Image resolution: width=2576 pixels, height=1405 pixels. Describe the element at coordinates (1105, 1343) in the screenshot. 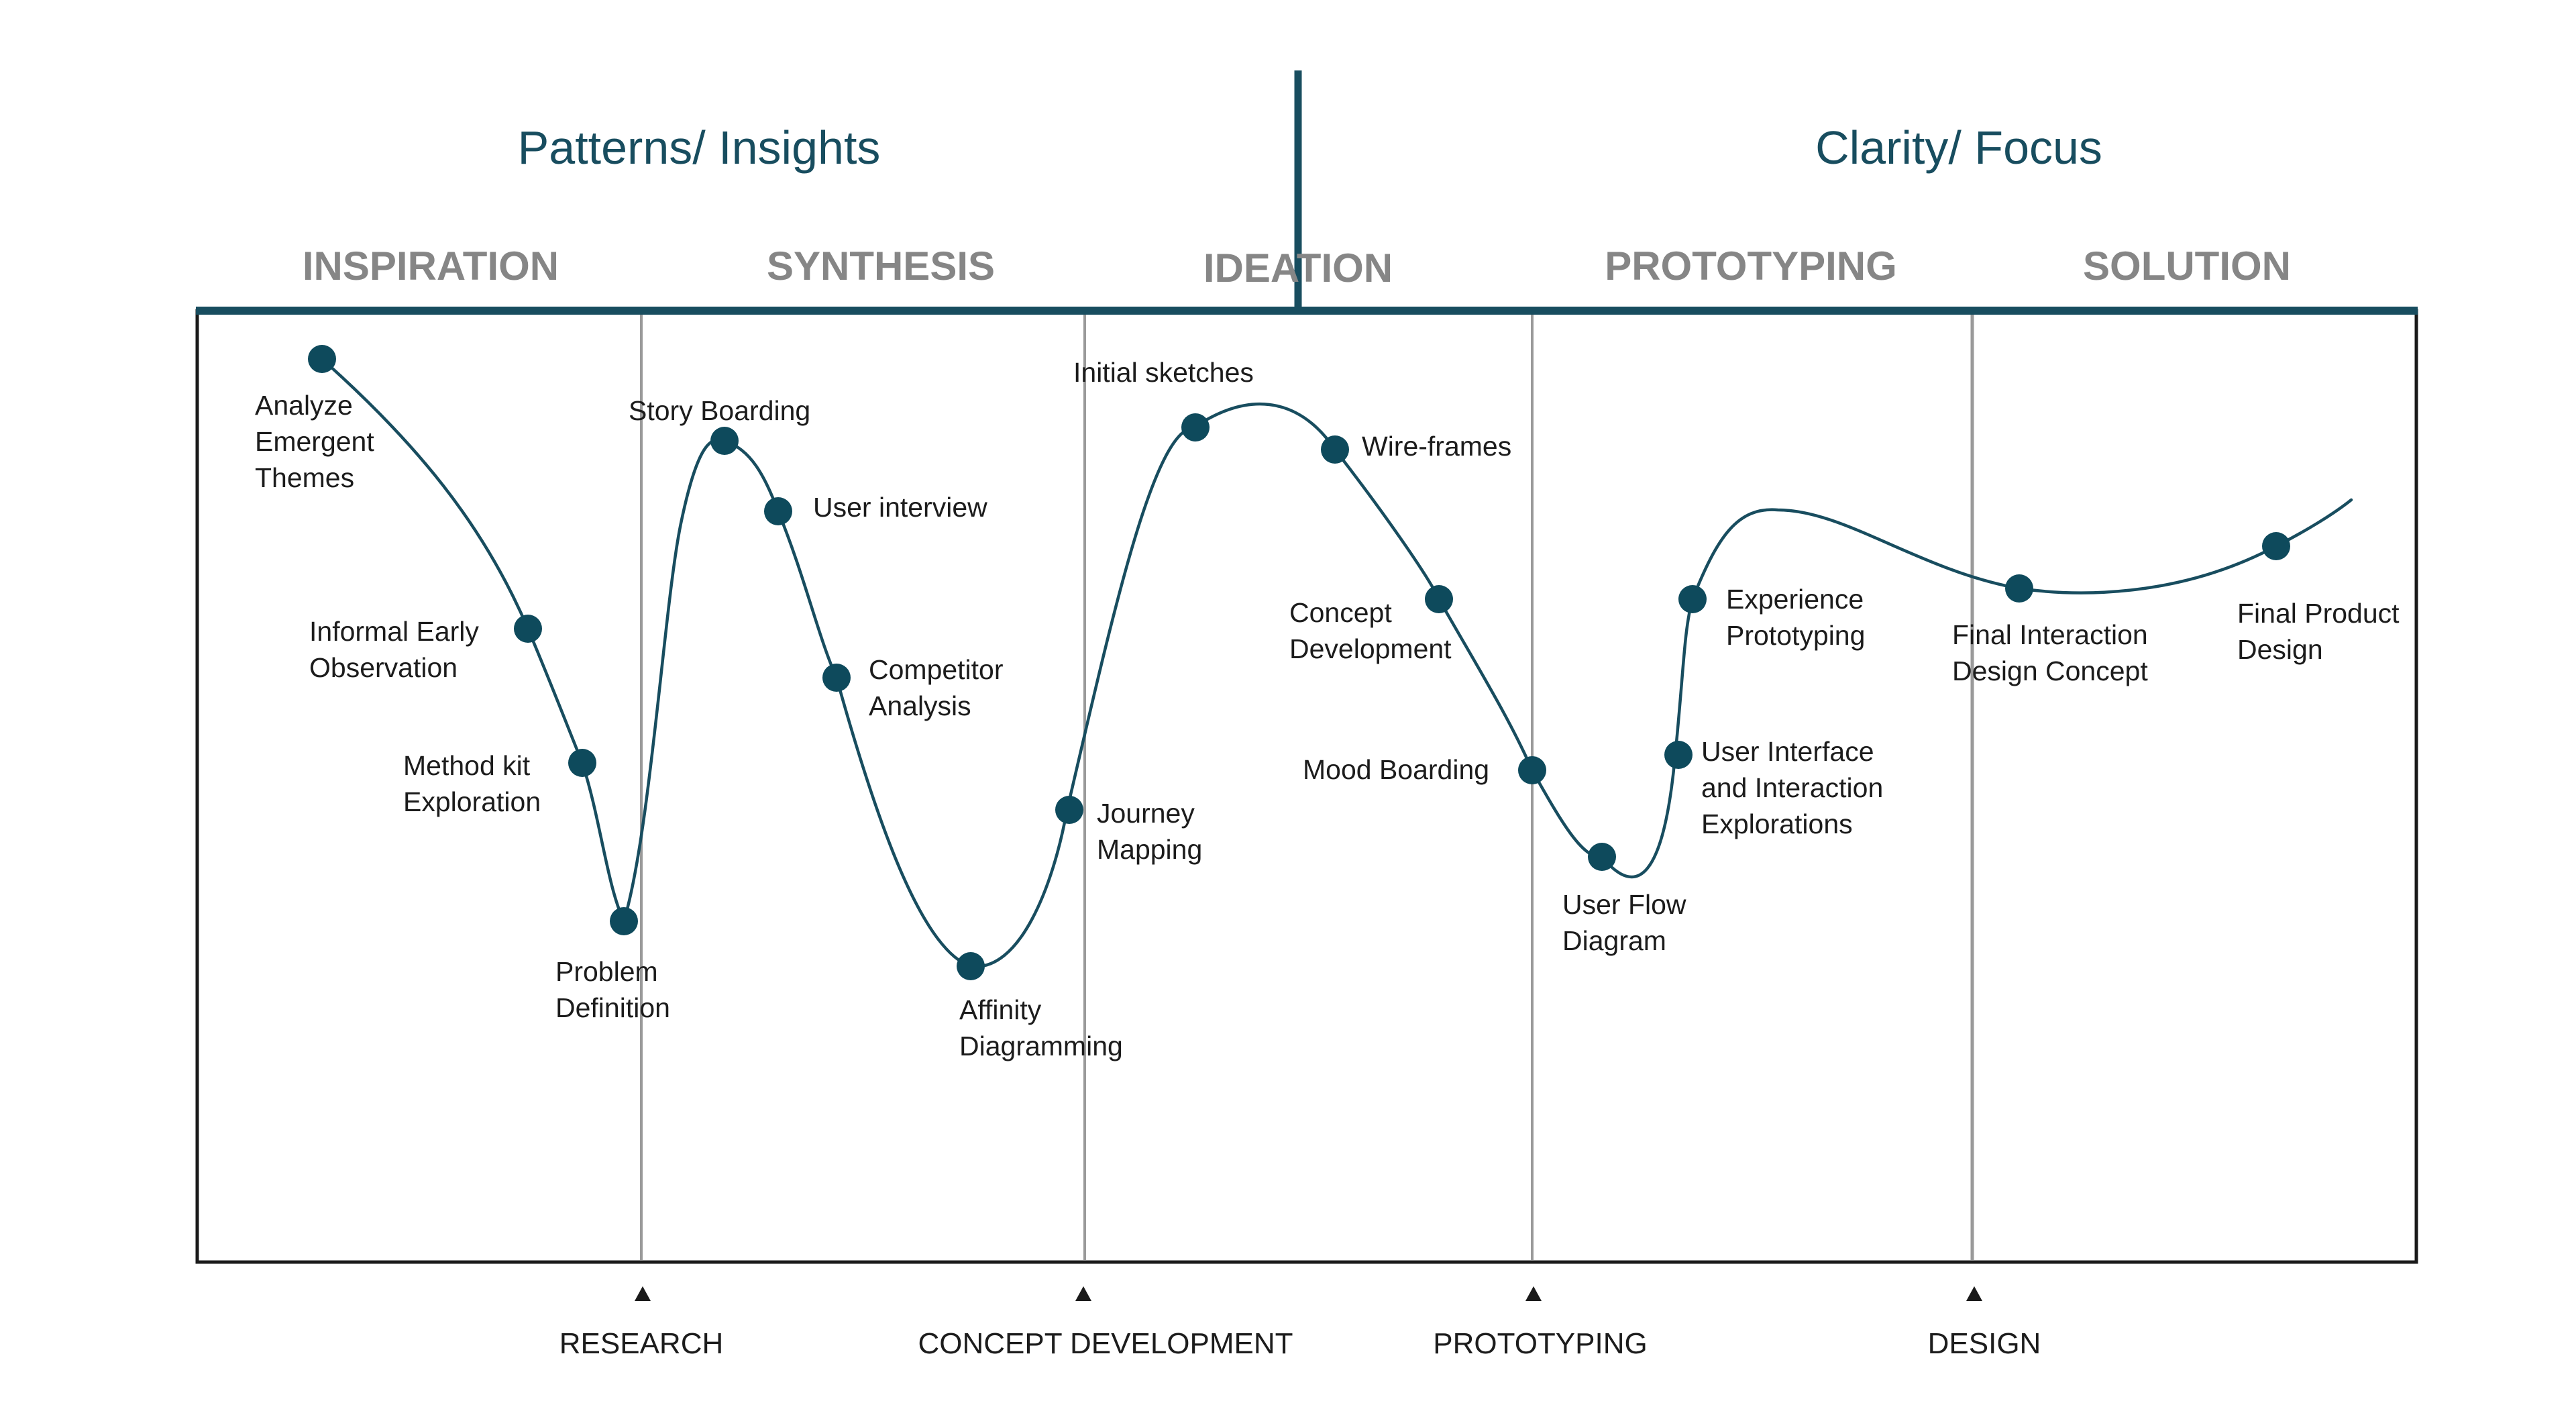

I see `milestone-concept-development: CONCEPT DEVELOPMENT` at that location.